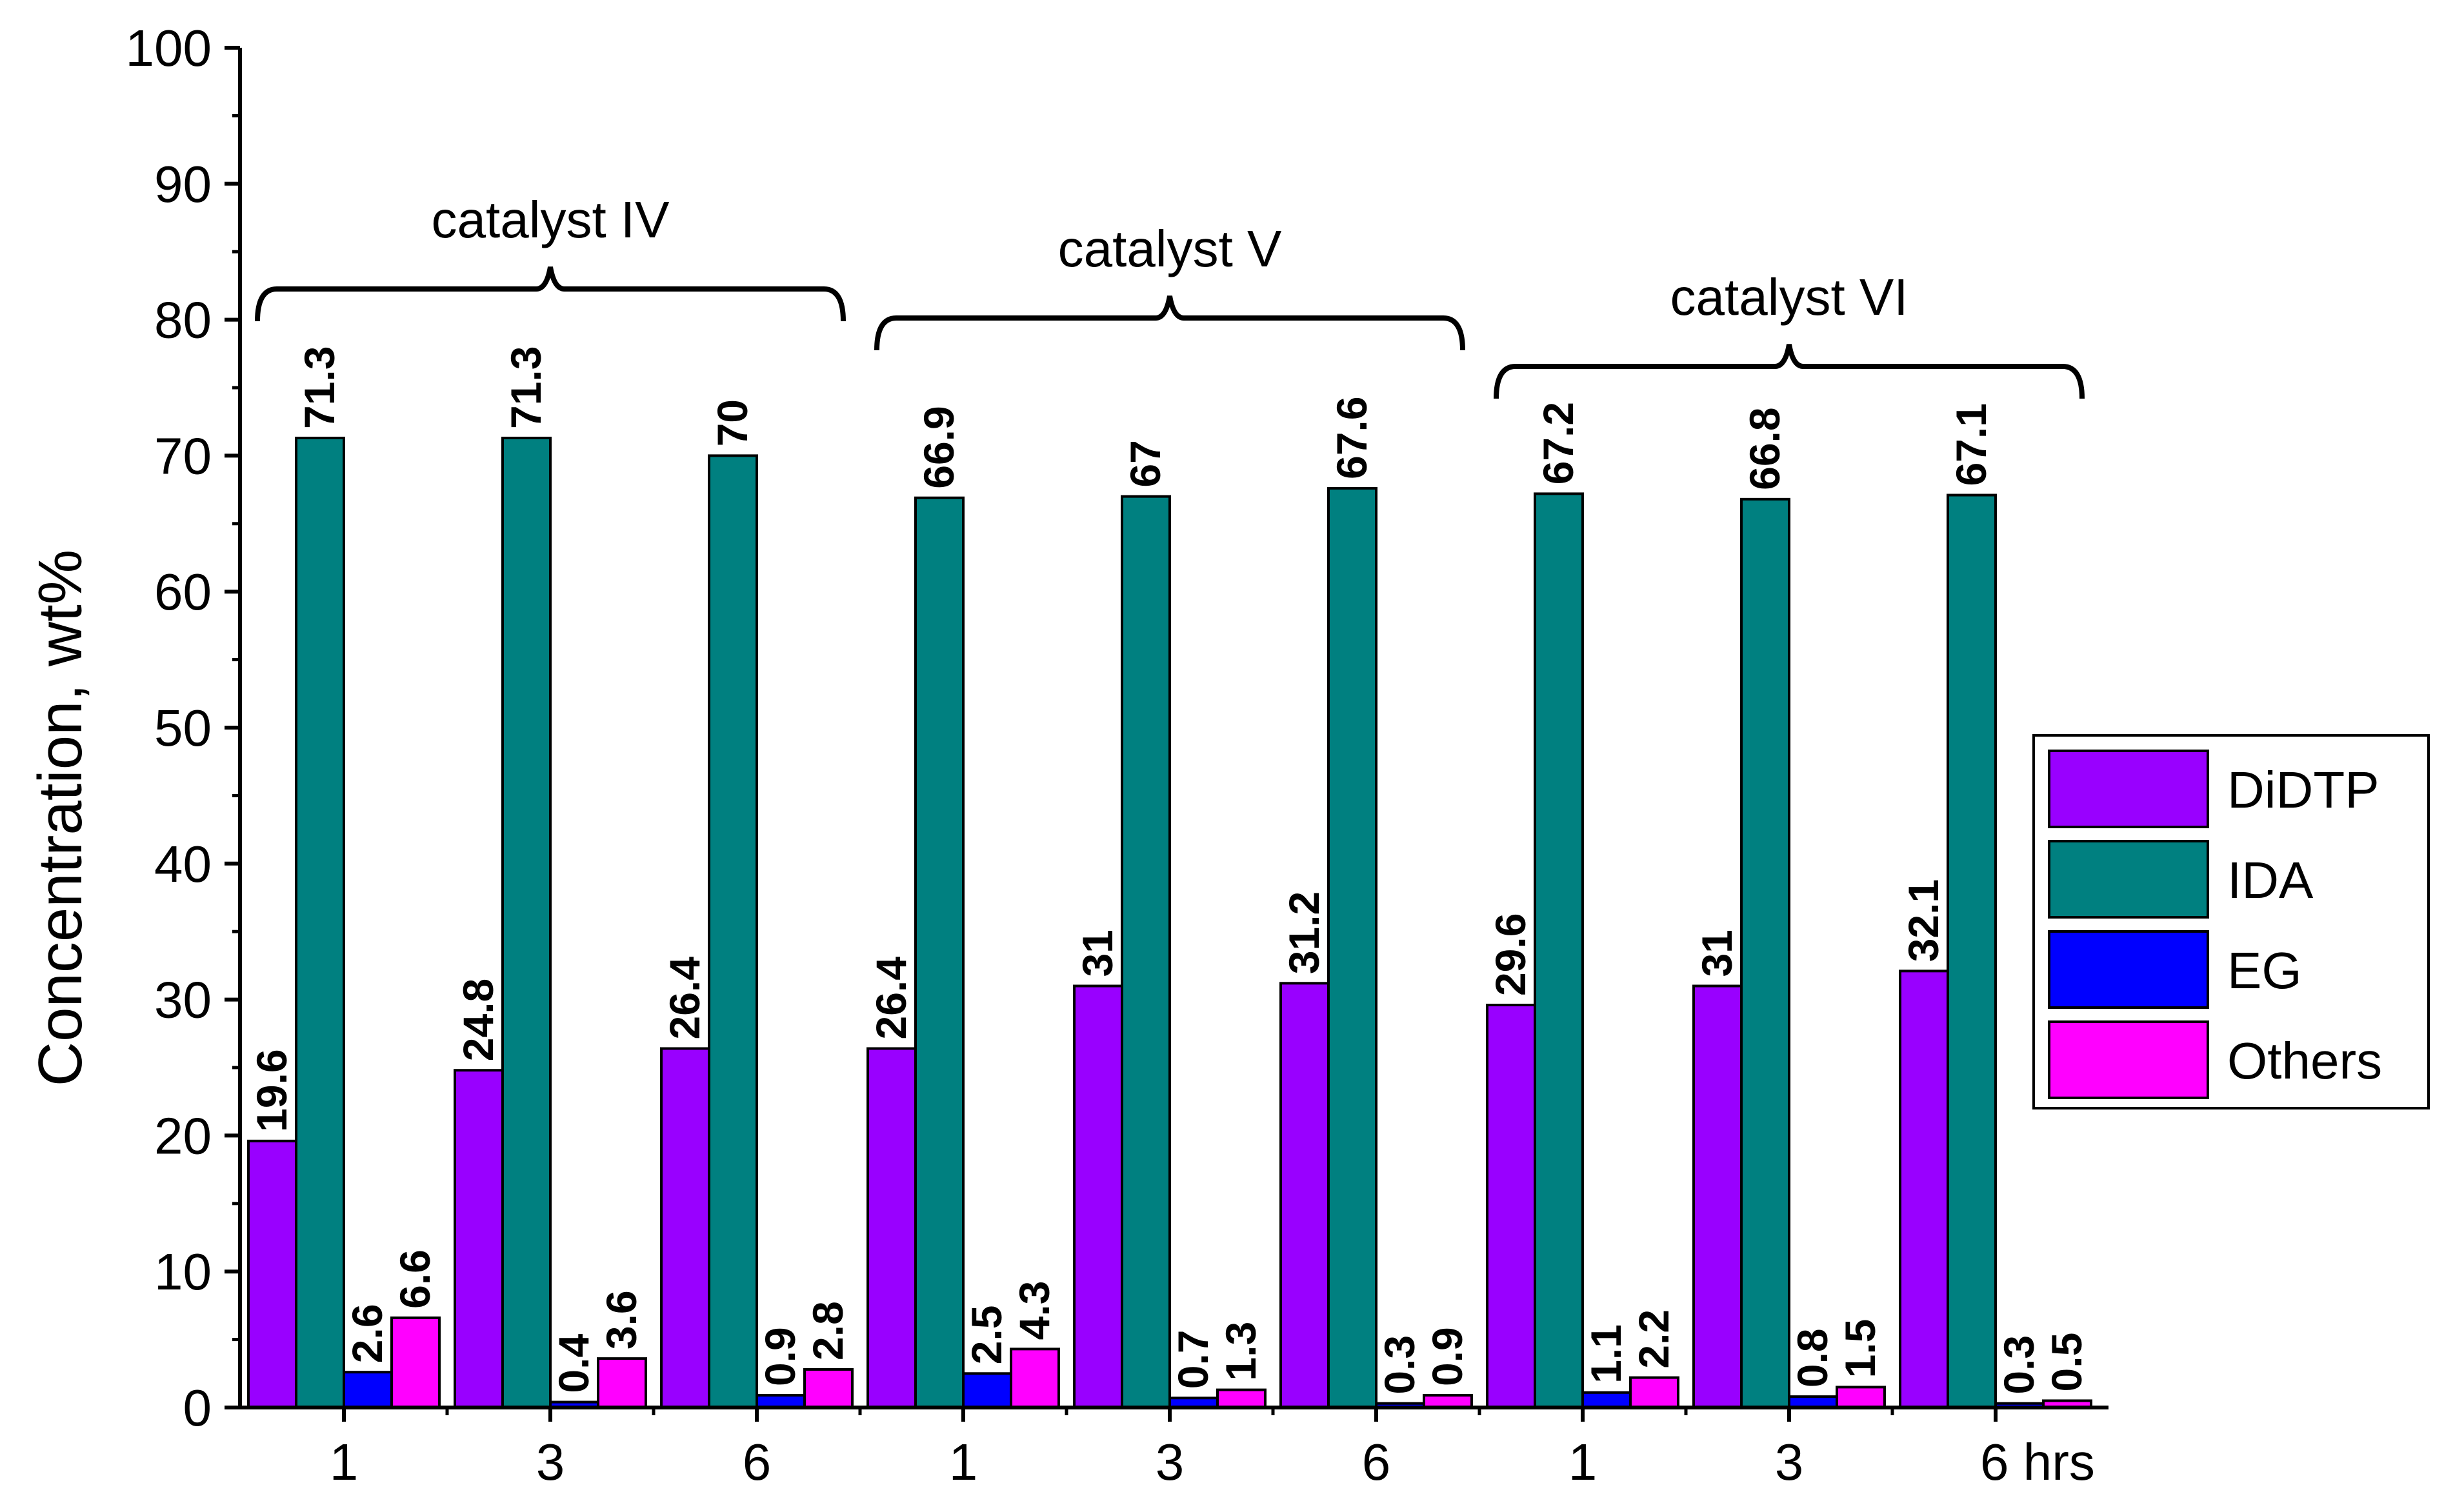  Describe the element at coordinates (891, 999) in the screenshot. I see `data-label-didtp-3: 26.4` at that location.